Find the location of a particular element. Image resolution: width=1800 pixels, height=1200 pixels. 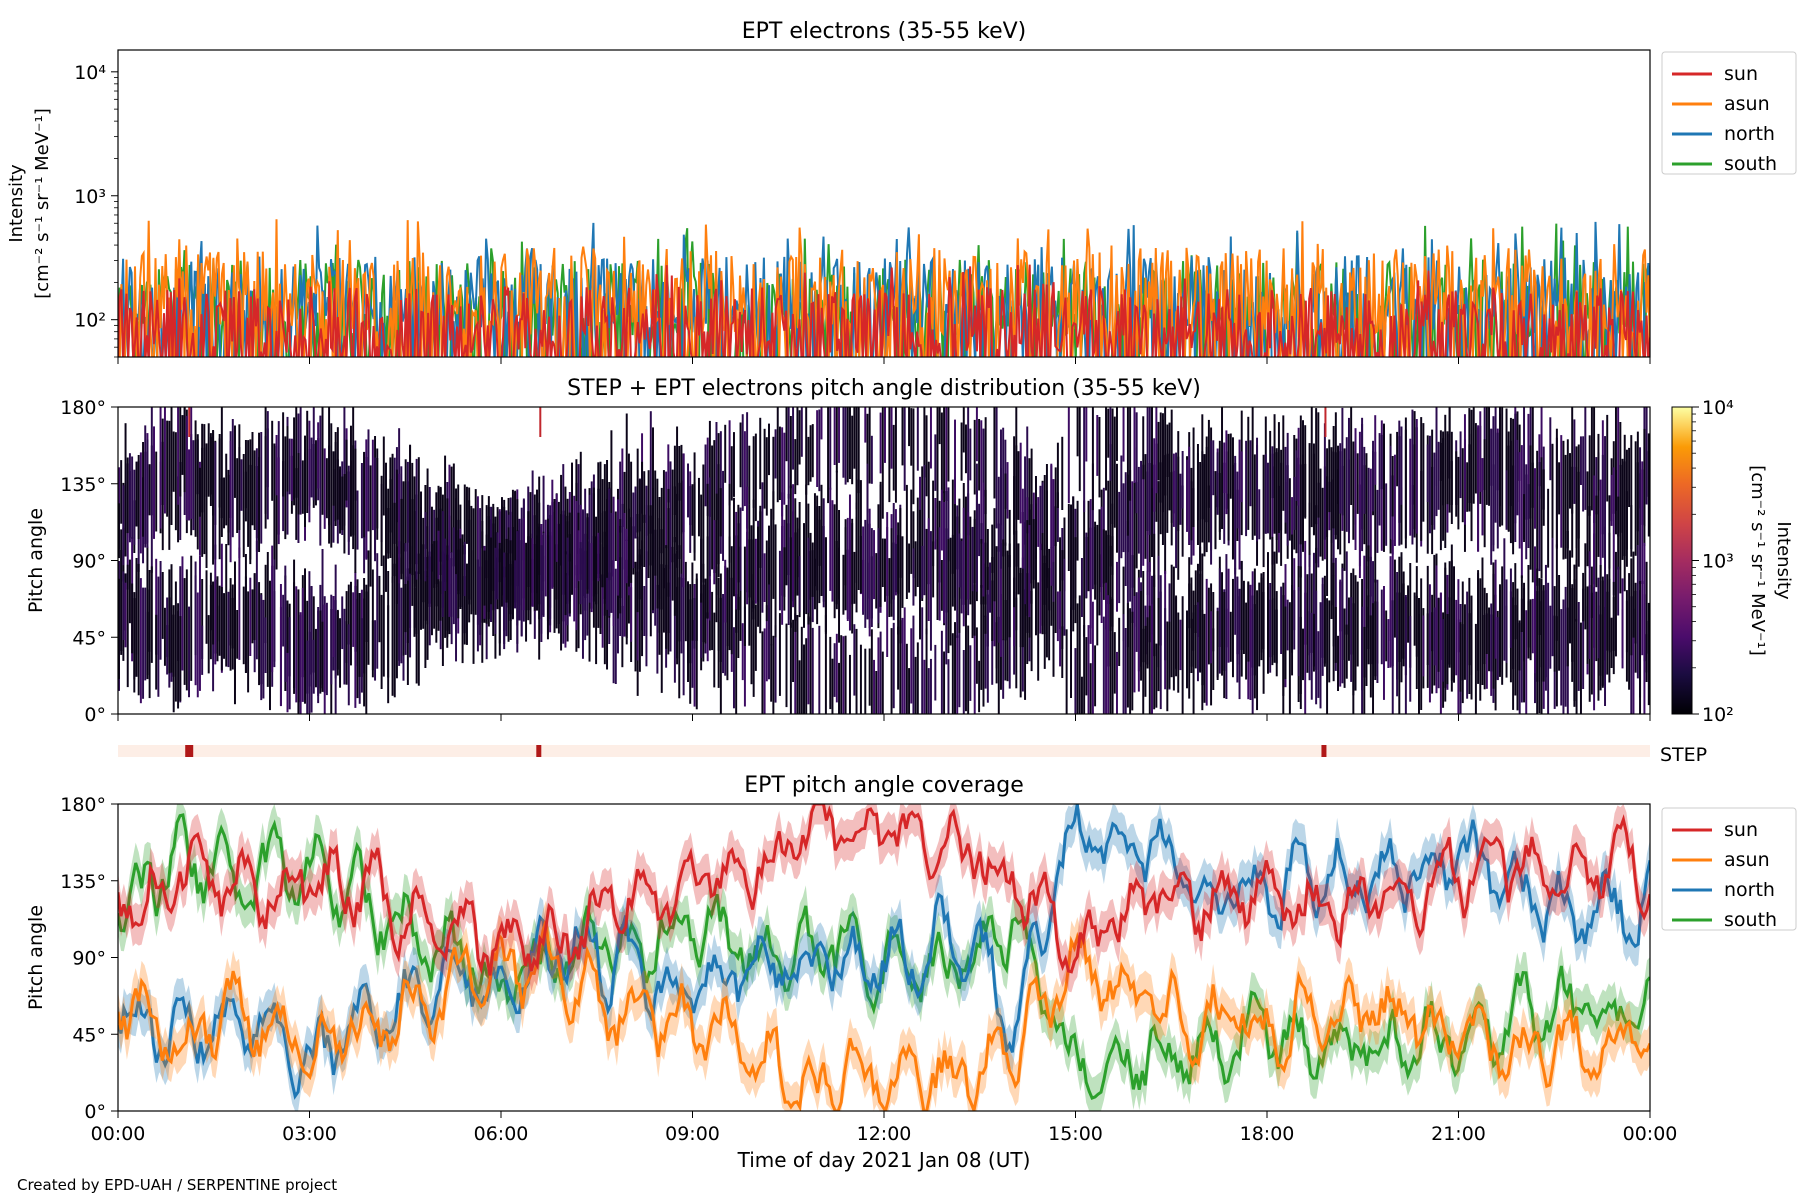

heatmap-cell-high is located at coordinates (1325, 422).